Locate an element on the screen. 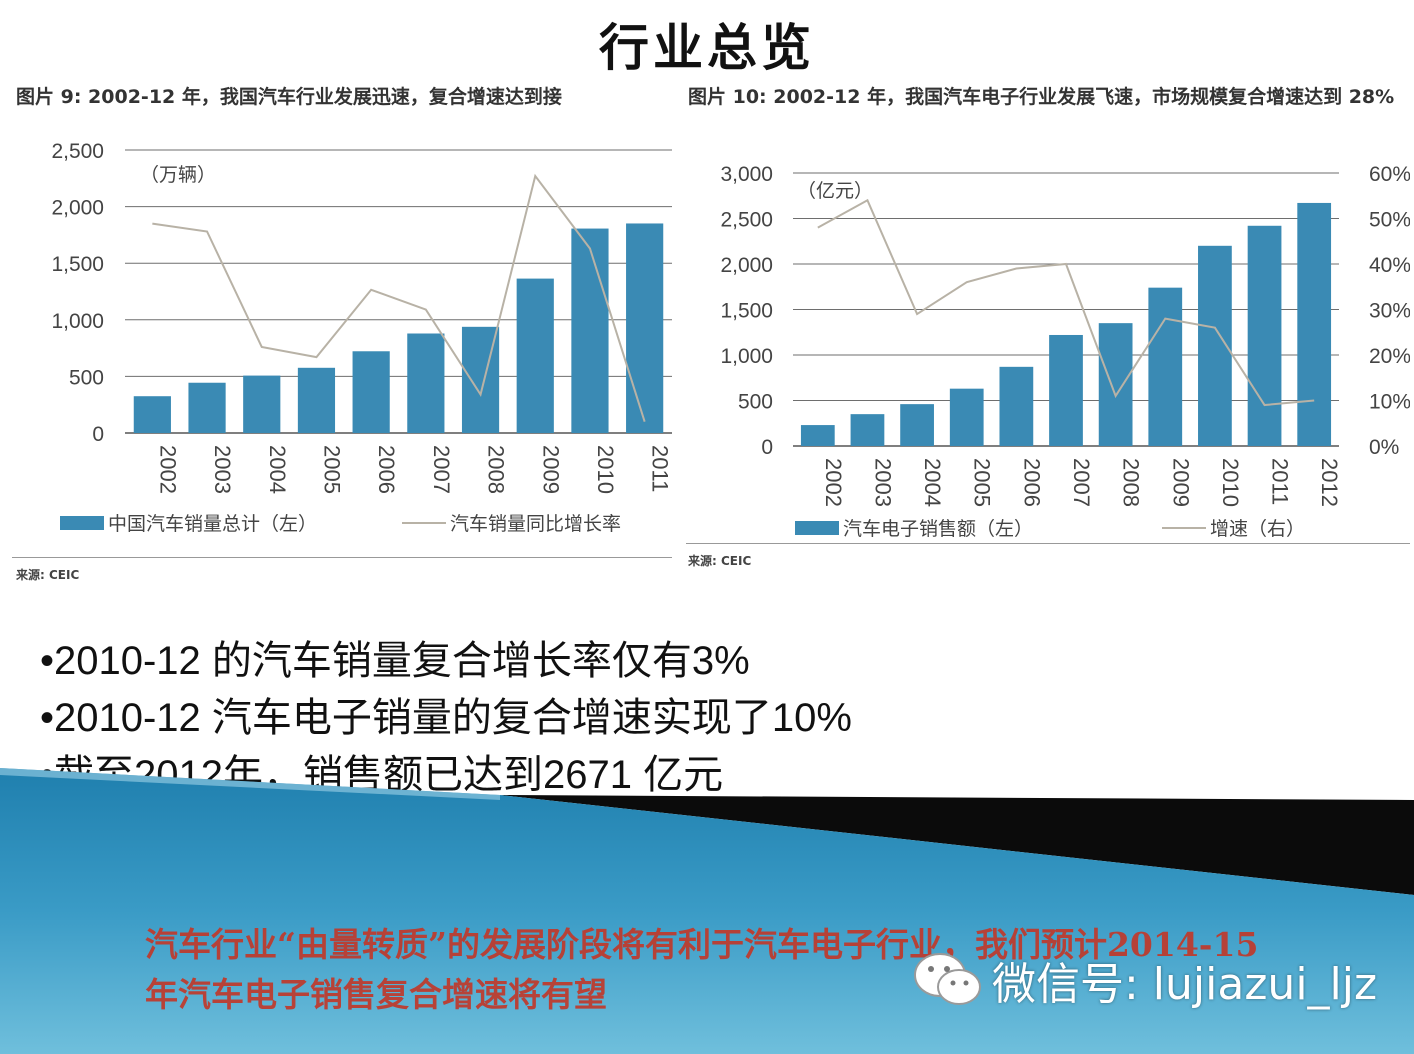 This screenshot has height=1054, width=1414. bar-2012 is located at coordinates (1314, 324).